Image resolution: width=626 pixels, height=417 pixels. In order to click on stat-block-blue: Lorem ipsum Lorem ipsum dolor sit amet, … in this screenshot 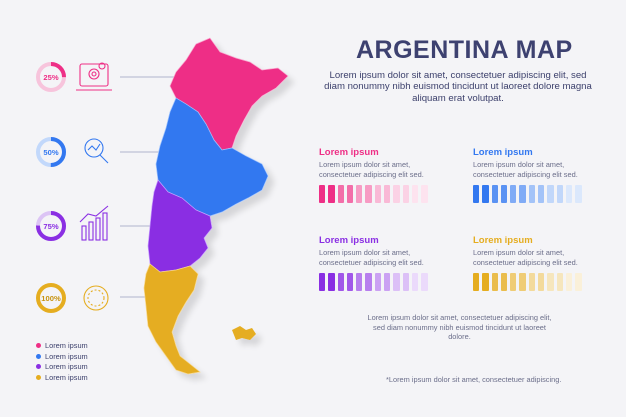, I will do `click(538, 175)`.